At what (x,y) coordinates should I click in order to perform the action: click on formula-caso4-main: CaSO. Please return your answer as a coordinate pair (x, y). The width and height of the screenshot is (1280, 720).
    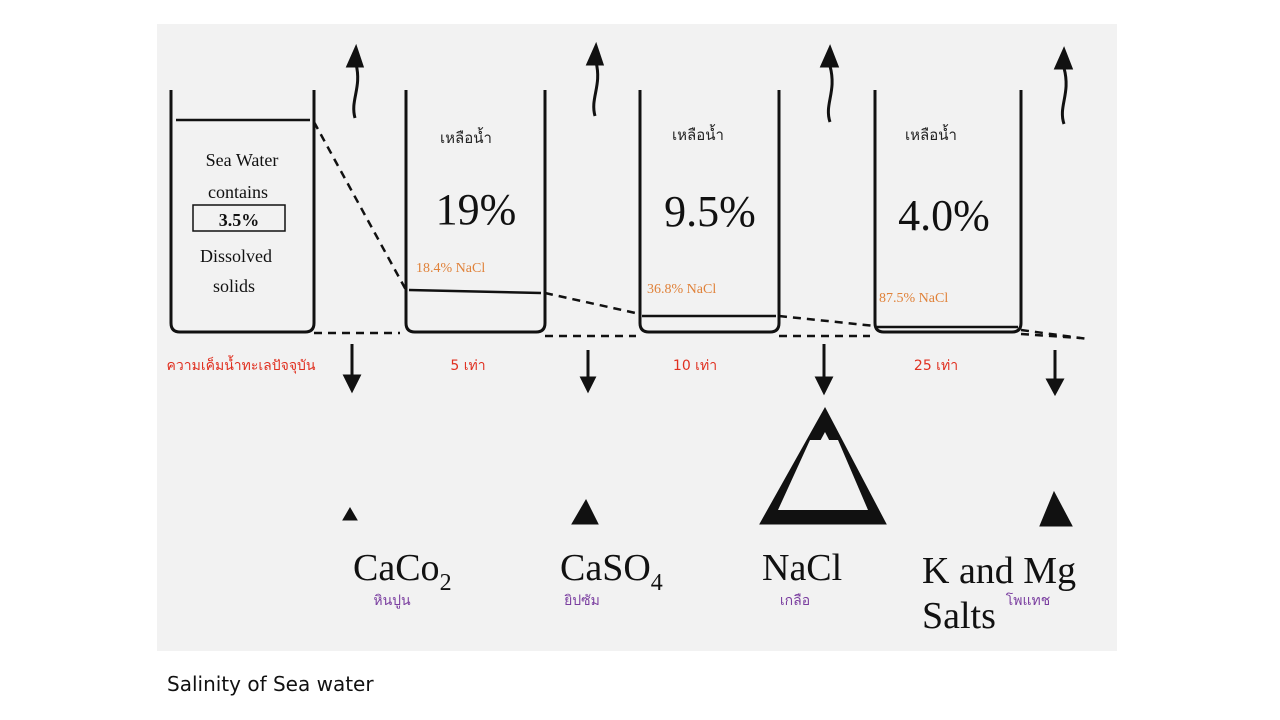
    Looking at the image, I should click on (605, 568).